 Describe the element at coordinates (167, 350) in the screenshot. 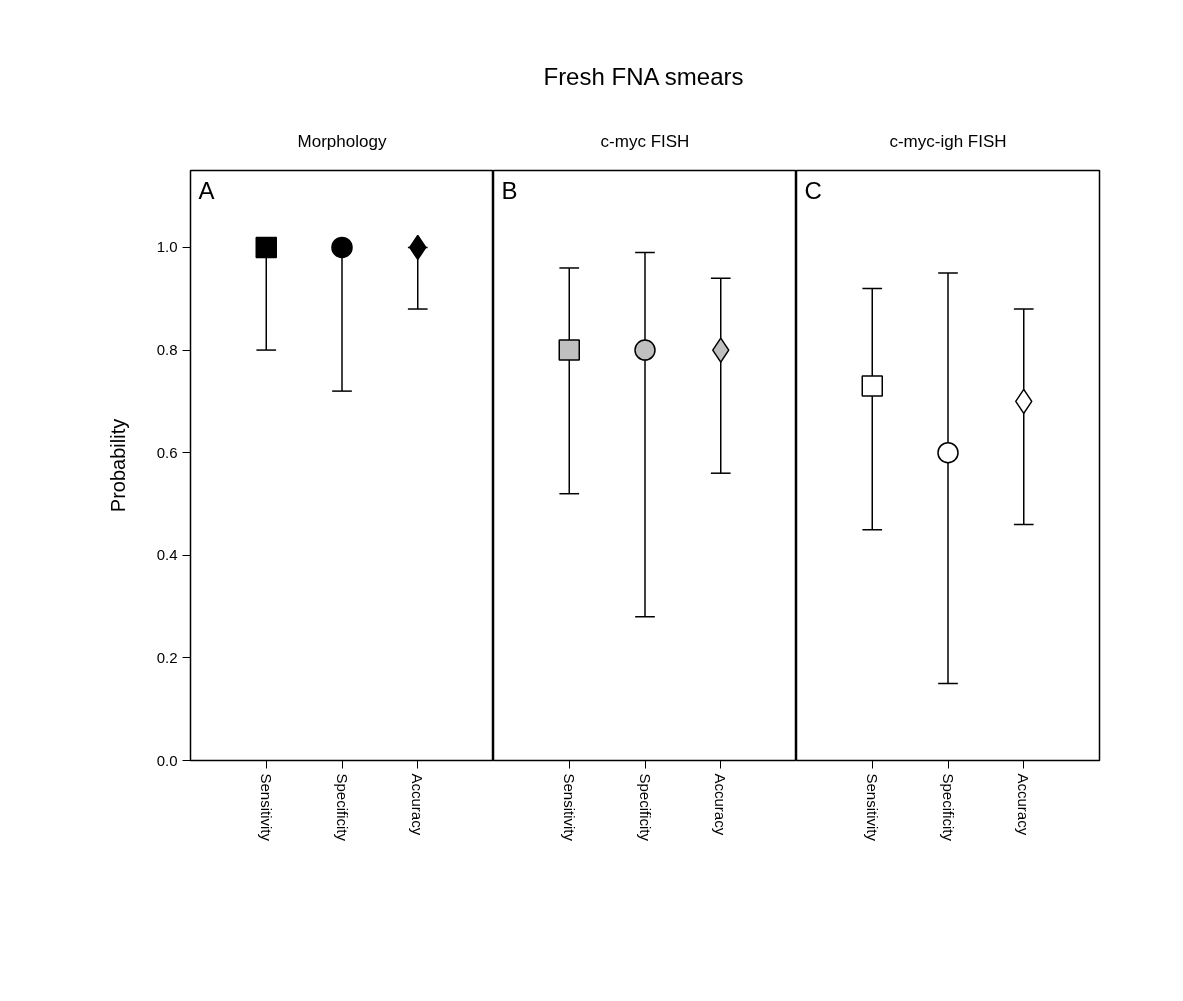

I see `y-tick-label: 0.8` at that location.